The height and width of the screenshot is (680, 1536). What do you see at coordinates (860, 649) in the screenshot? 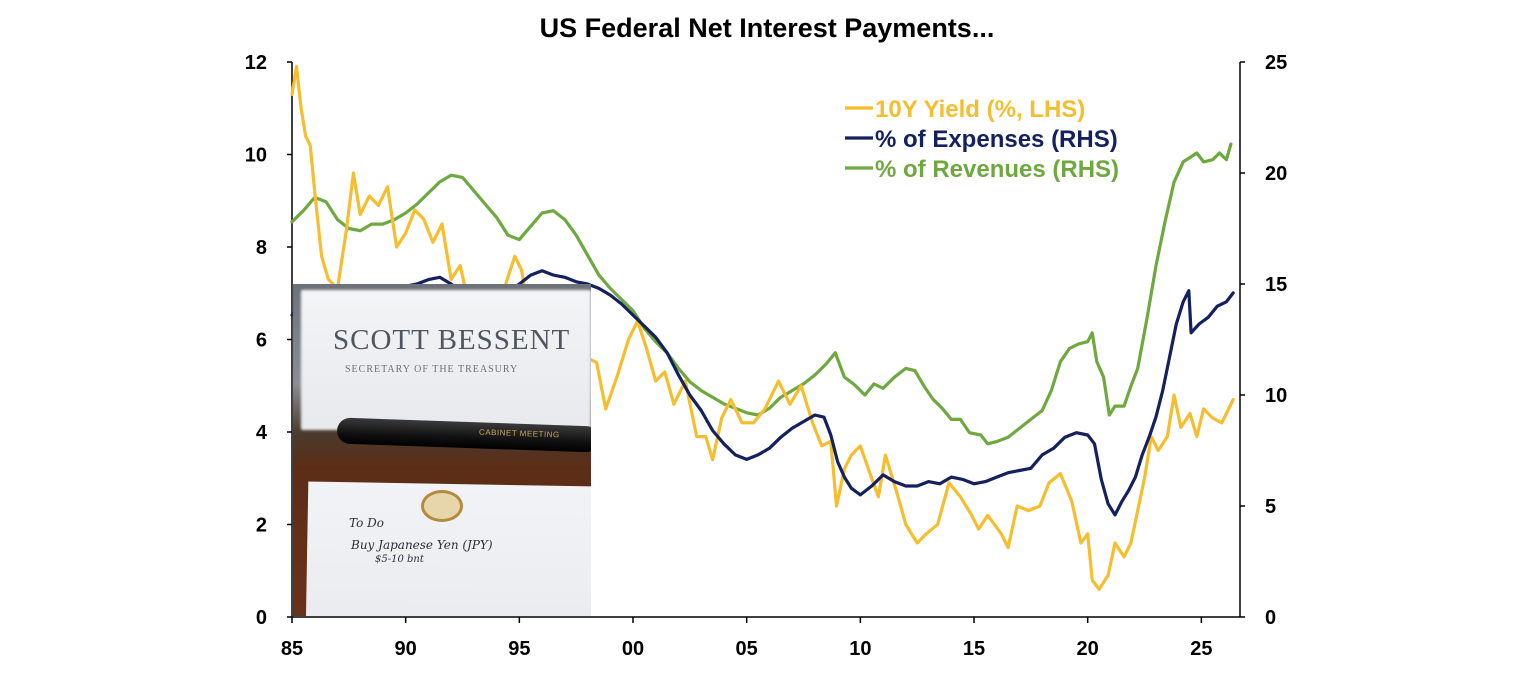
I see `x-tick-label: 10` at bounding box center [860, 649].